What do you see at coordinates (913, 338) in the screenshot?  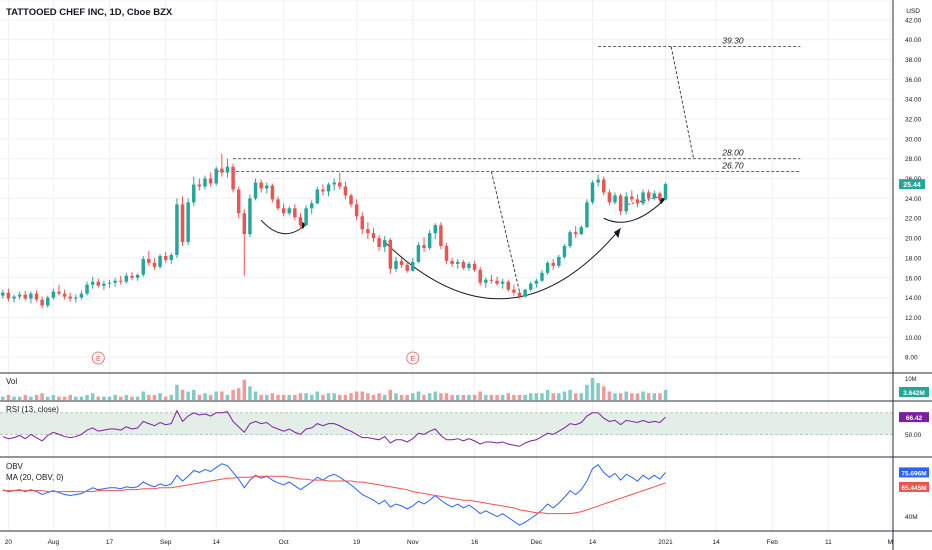 I see `price-tick-label: 10.00` at bounding box center [913, 338].